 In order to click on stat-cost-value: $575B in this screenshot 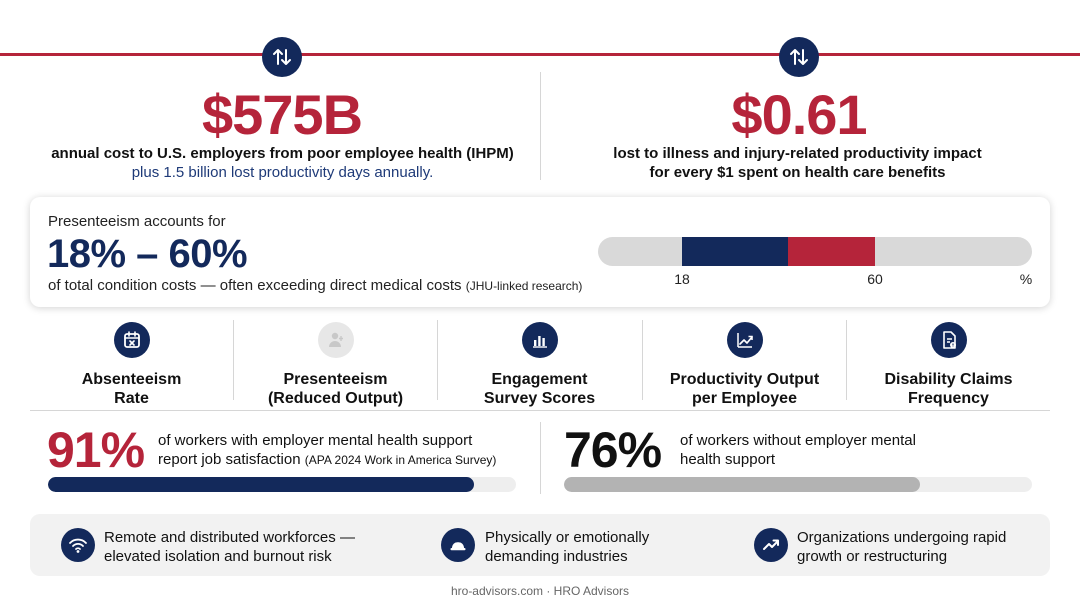, I will do `click(282, 114)`.